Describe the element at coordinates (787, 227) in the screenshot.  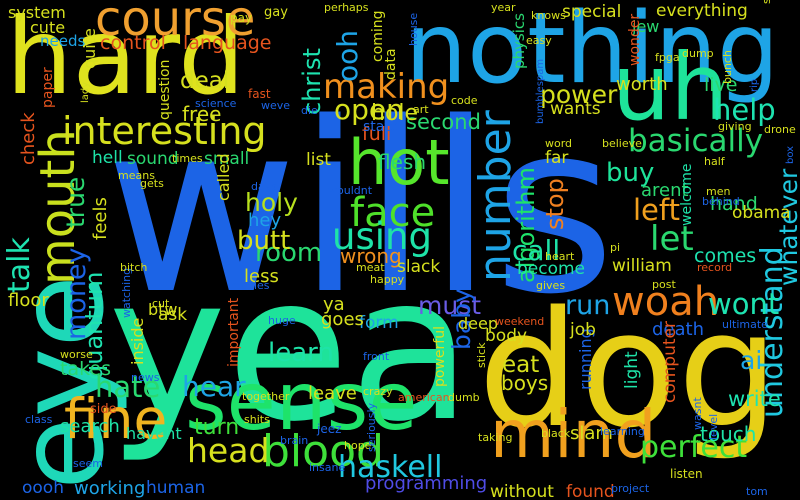
I see `word-whatever: whatever` at that location.